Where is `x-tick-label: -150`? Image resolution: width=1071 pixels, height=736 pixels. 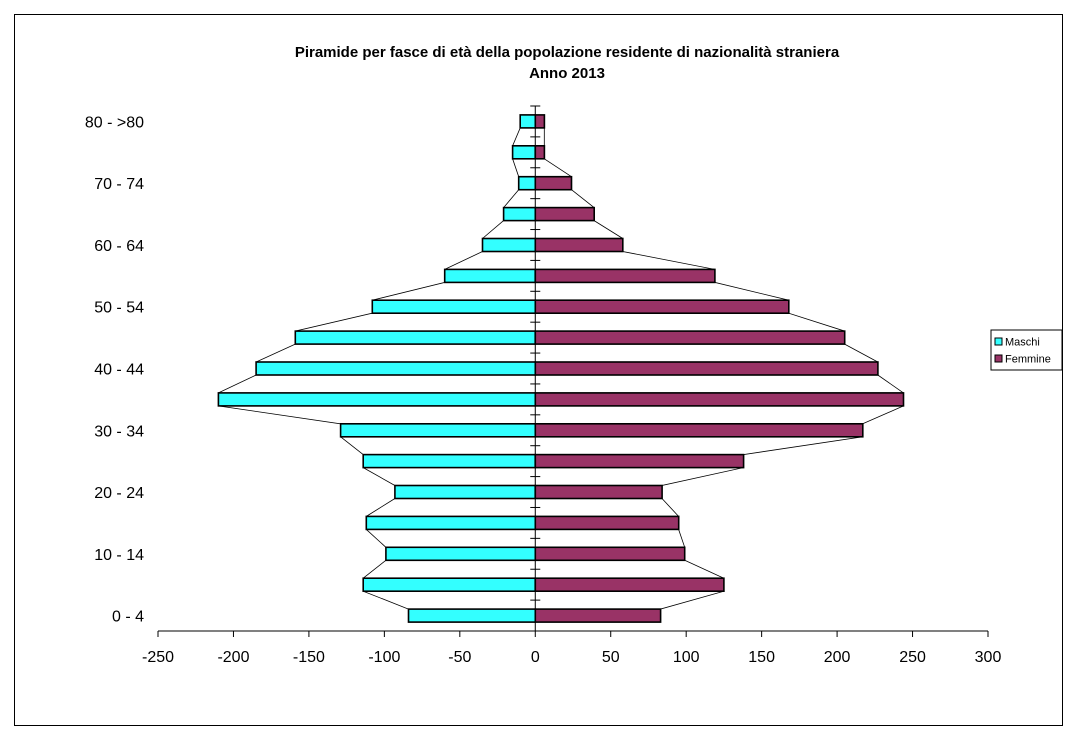 x-tick-label: -150 is located at coordinates (309, 657).